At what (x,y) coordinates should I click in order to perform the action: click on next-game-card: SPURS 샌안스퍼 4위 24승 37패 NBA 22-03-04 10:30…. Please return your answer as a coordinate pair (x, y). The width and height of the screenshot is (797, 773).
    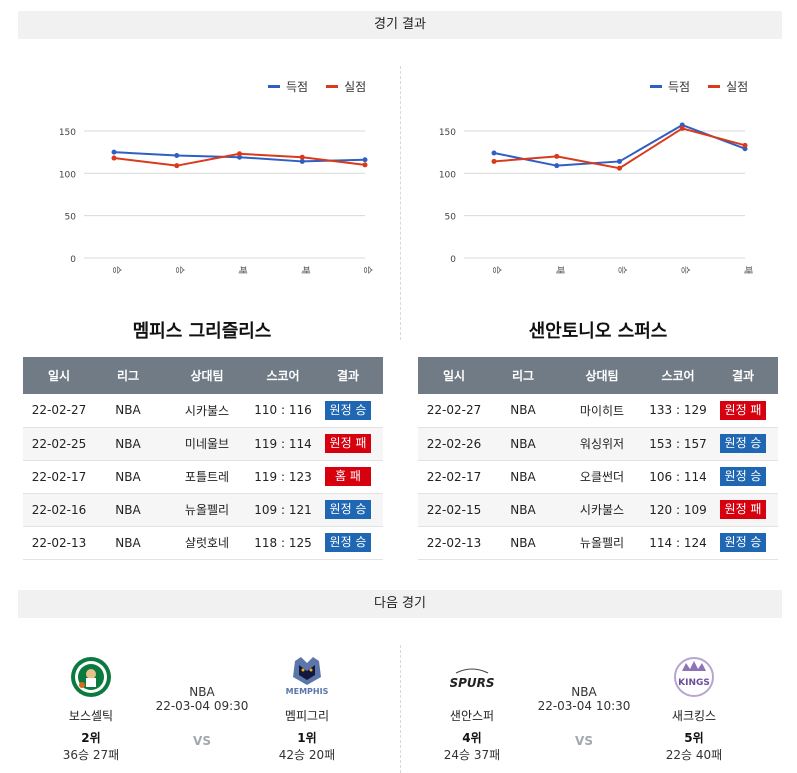
    Looking at the image, I should click on (584, 714).